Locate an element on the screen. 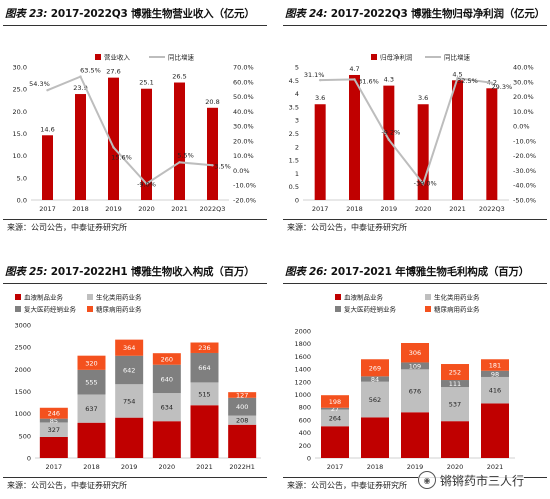 The image size is (550, 499). y-tick-label: 0.0 is located at coordinates (22, 201).